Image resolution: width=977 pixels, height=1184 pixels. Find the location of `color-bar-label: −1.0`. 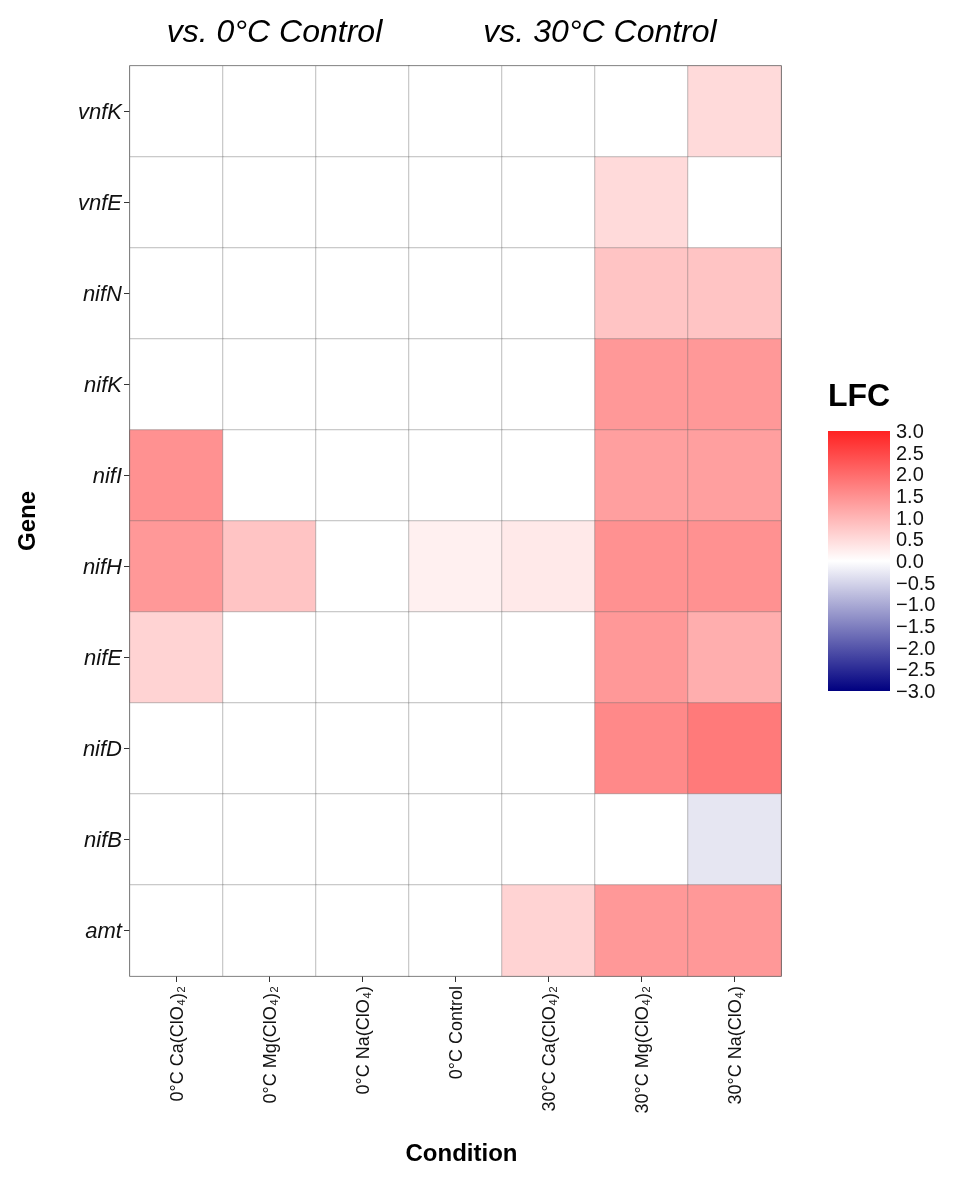

color-bar-label: −1.0 is located at coordinates (916, 604).